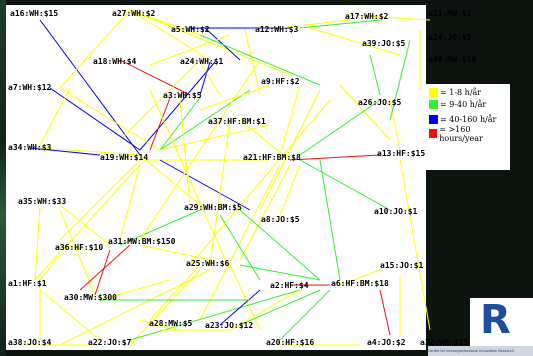 Image resolution: width=533 pixels, height=356 pixels. I want to click on node-a18: a18:WH:$4, so click(115, 61).